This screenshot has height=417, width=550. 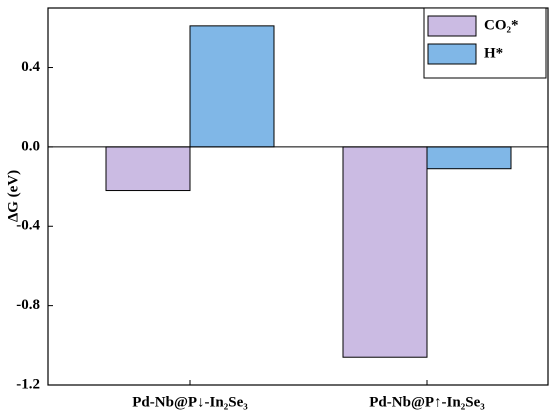 What do you see at coordinates (427, 402) in the screenshot?
I see `x-tick-label: Pd-Nb@P↑-In₂Se₃` at bounding box center [427, 402].